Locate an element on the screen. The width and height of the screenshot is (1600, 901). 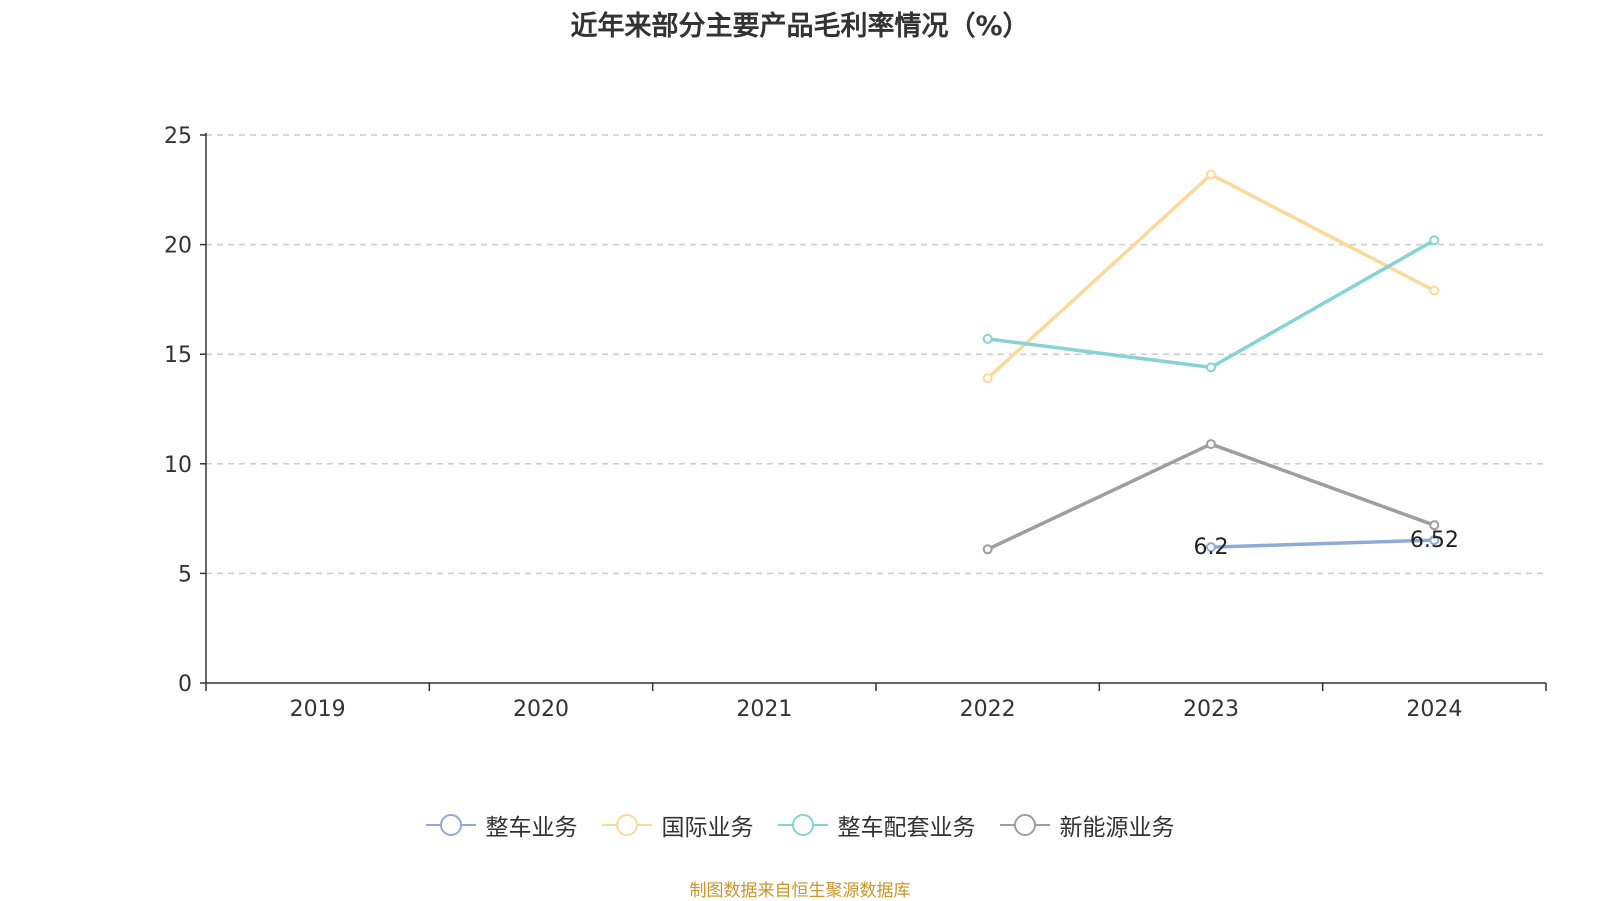
x-tick-label: 2024 is located at coordinates (1434, 709).